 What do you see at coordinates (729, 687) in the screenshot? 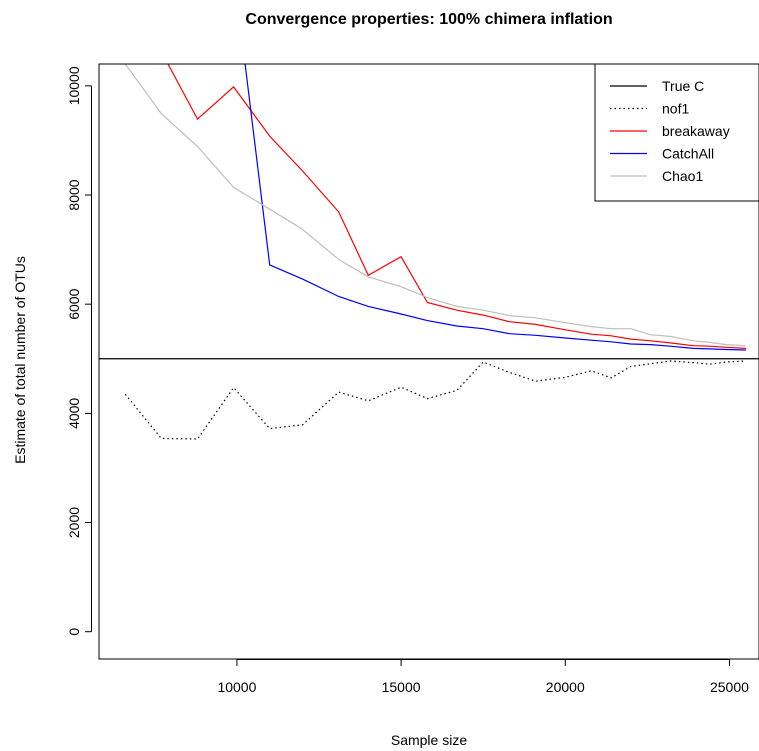
I see `x-tick-label: 25000` at bounding box center [729, 687].